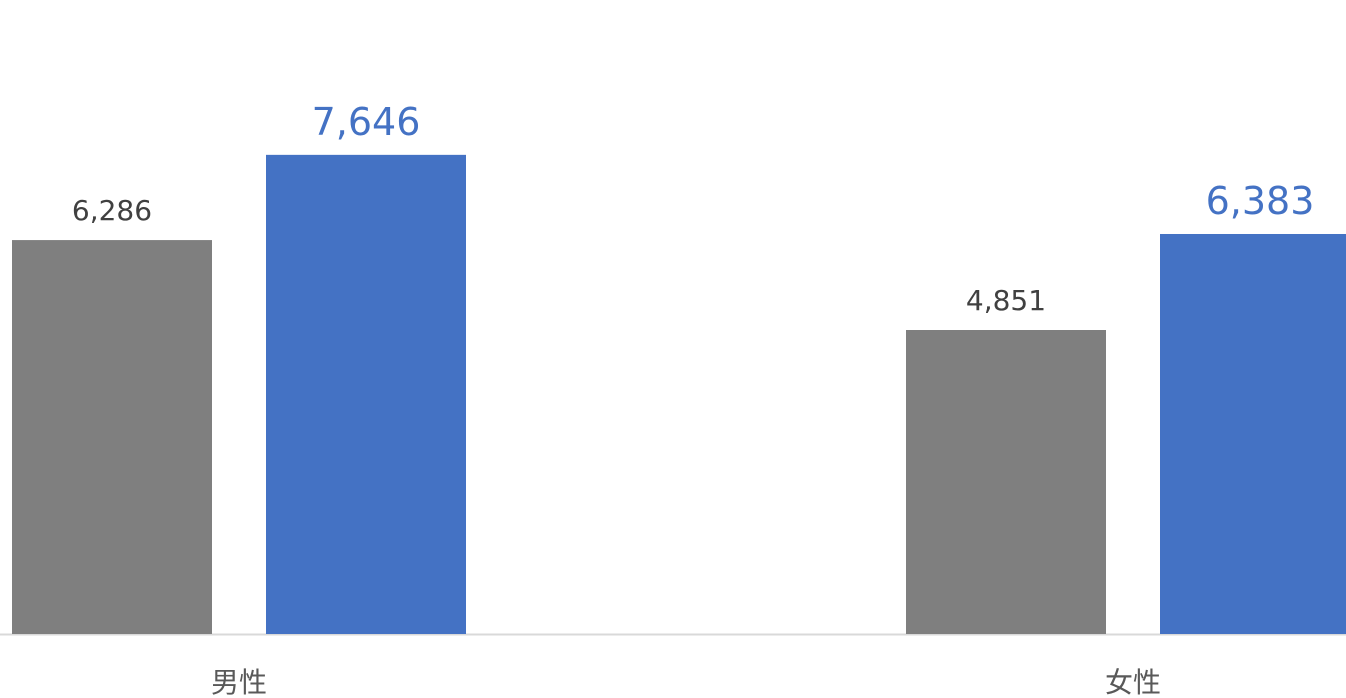 The height and width of the screenshot is (698, 1346). What do you see at coordinates (239, 682) in the screenshot?
I see `category-label: 男性` at bounding box center [239, 682].